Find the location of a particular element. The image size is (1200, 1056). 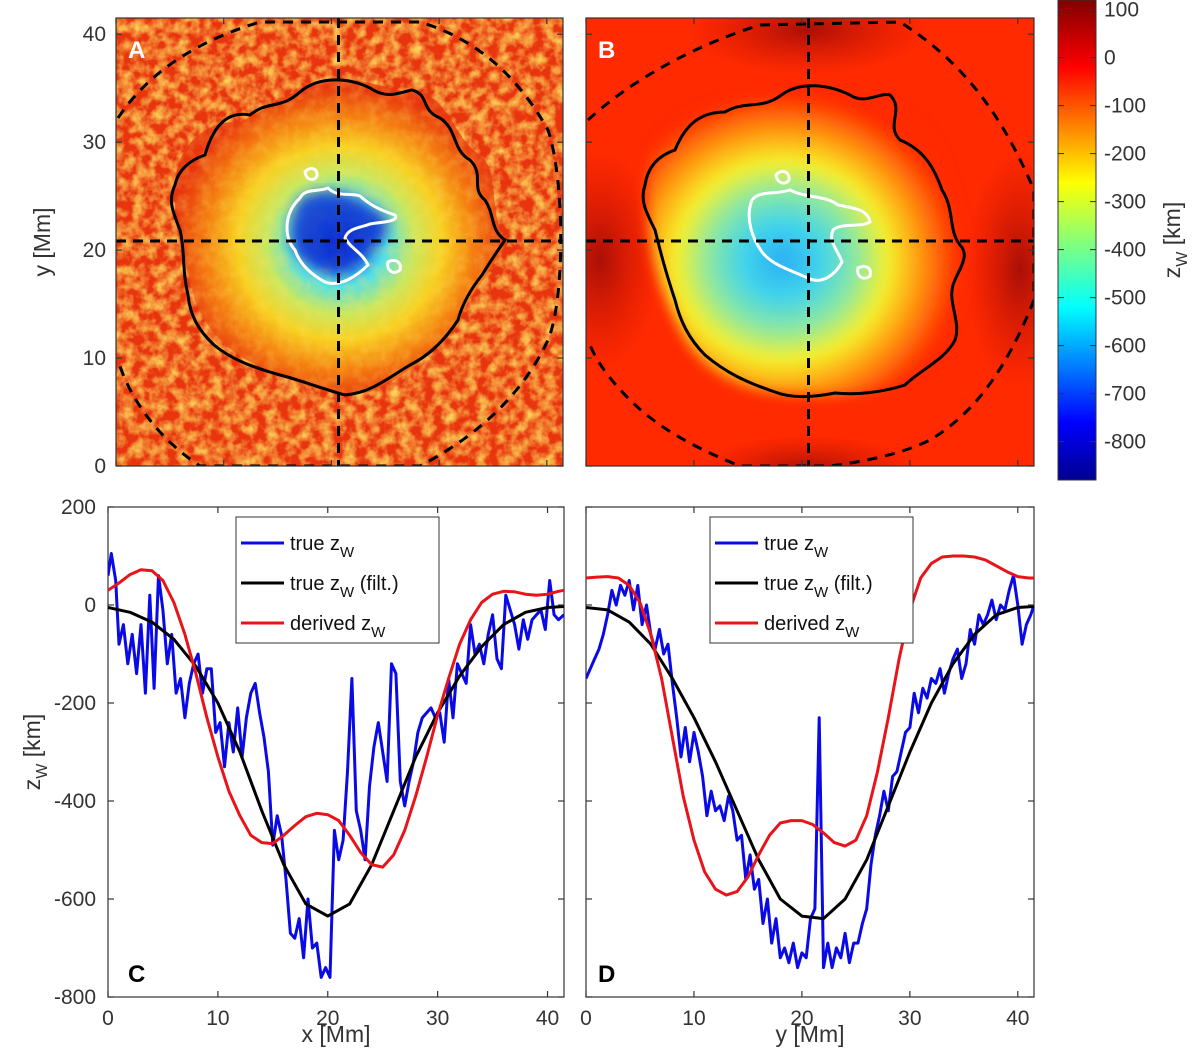

panel-a-ytick-label: 20 is located at coordinates (94, 250).